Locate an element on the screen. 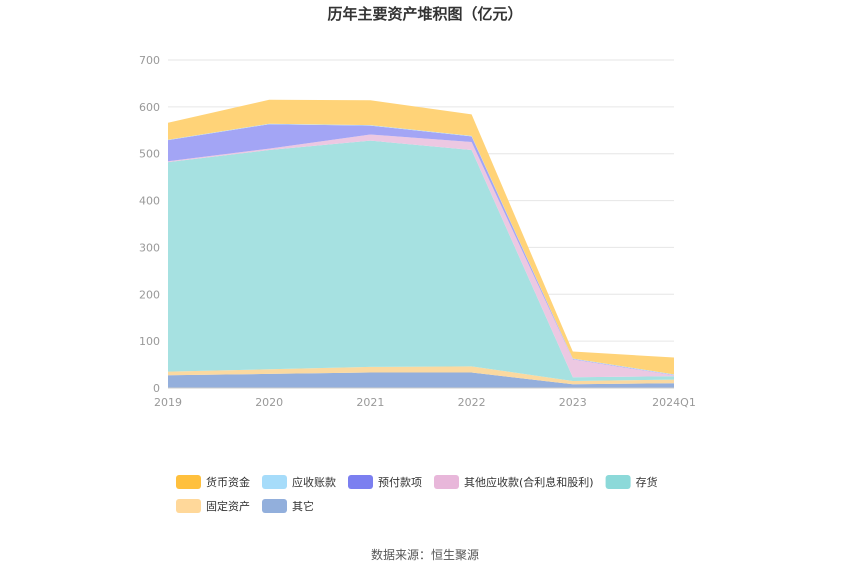 This screenshot has width=850, height=575. y-tick-label: 100 is located at coordinates (149, 341).